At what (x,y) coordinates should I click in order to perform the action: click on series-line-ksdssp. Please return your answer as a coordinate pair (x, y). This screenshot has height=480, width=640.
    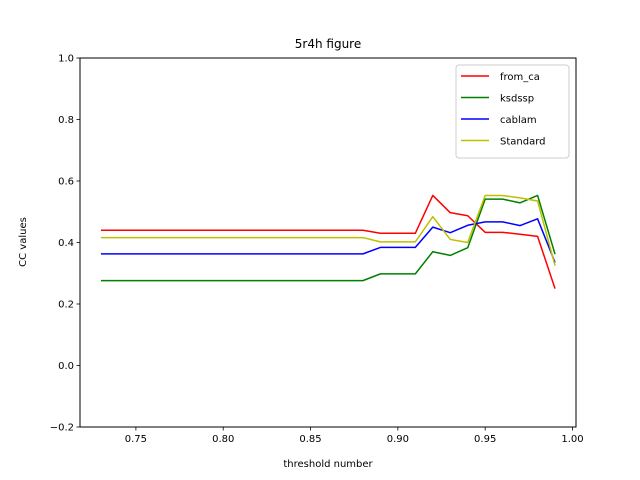
    Looking at the image, I should click on (328, 238).